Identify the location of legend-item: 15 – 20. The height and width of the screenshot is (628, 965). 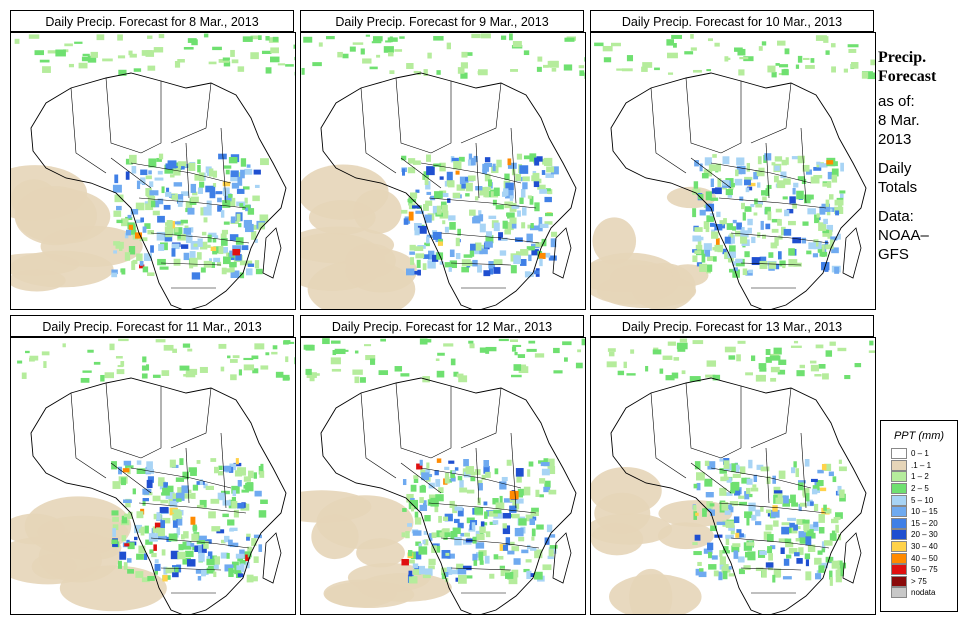
(919, 523).